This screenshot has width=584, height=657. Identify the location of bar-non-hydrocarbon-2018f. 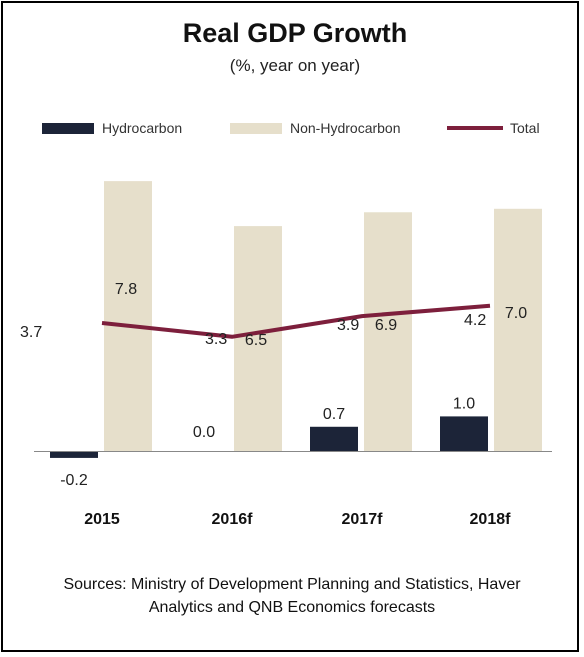
(518, 329).